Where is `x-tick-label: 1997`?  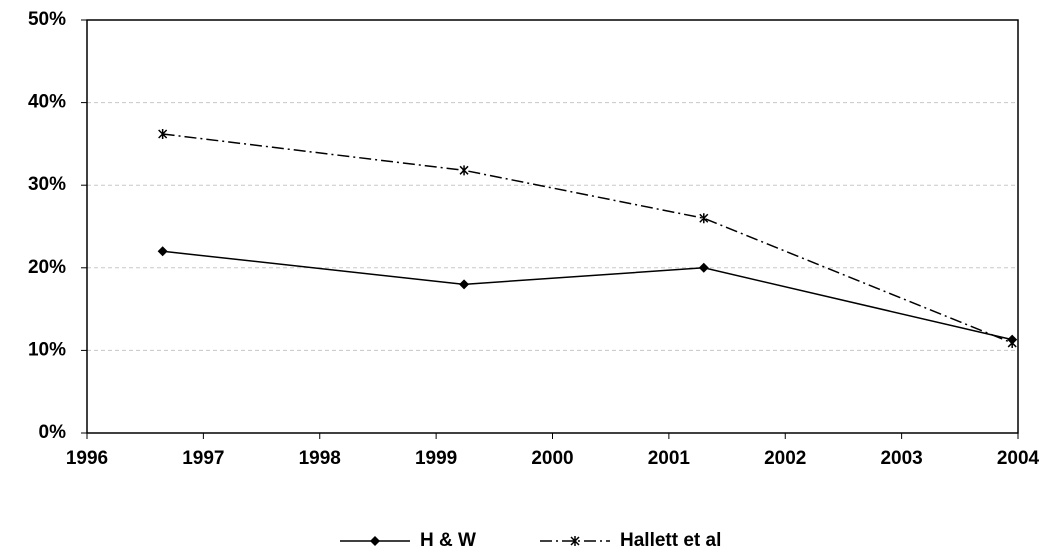 x-tick-label: 1997 is located at coordinates (203, 458).